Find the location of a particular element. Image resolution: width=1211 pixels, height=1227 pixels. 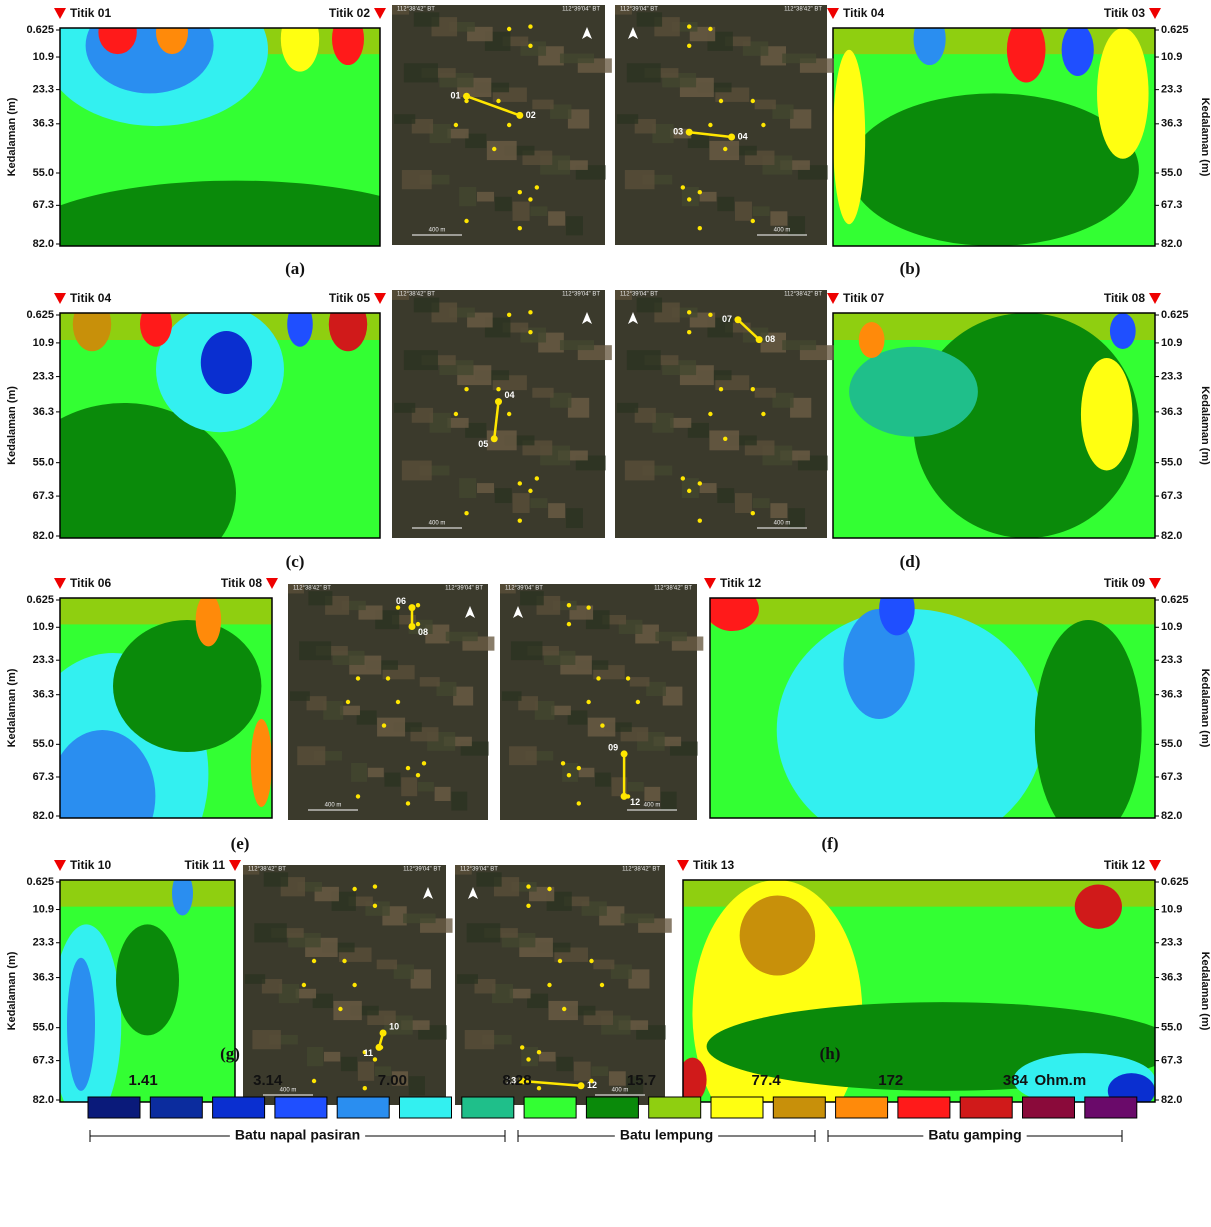

point-label: 05 is located at coordinates (483, 444).